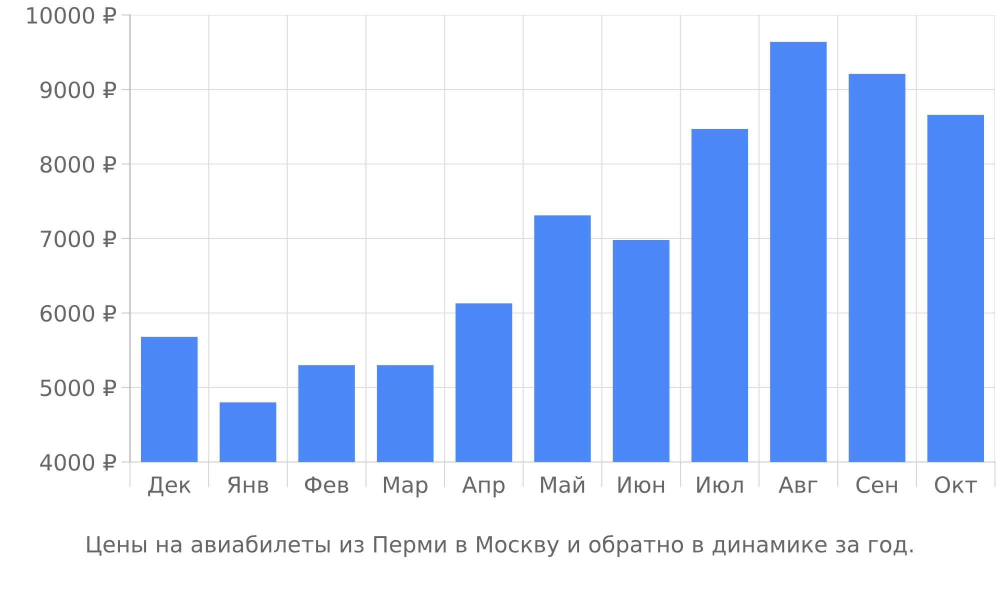  I want to click on text: Цены на авиабилеты из Перми в Москву и обратно в динамике за год., so click(500, 546).